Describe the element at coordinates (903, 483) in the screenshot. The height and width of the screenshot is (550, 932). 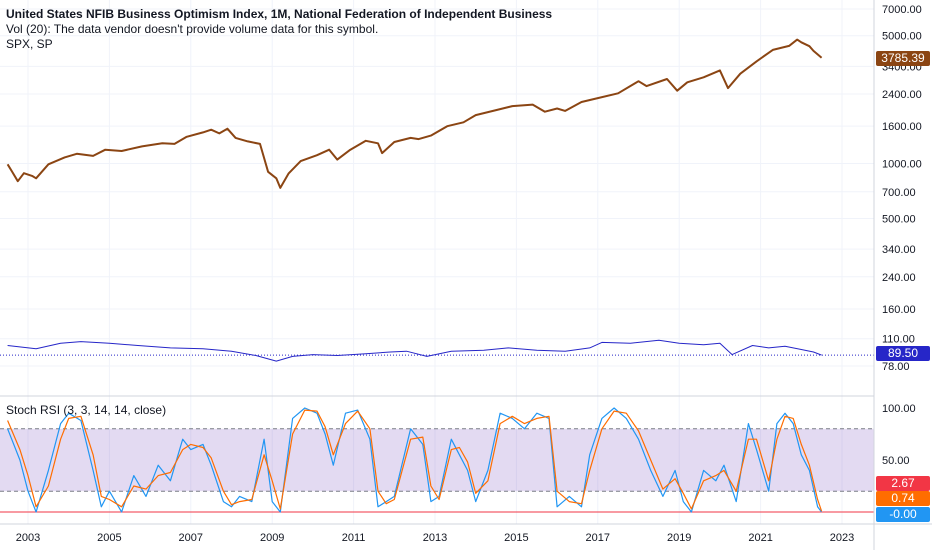
I see `rsi-extra-tag: 2.67` at that location.